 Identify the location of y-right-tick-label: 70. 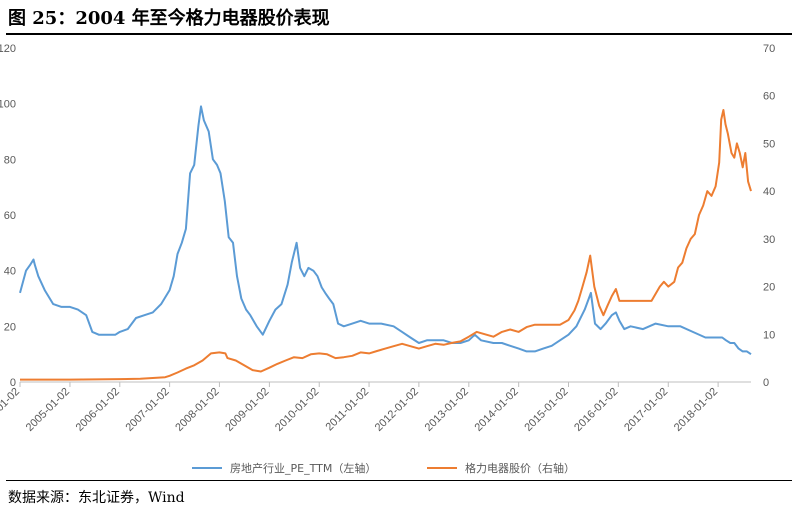
(769, 49).